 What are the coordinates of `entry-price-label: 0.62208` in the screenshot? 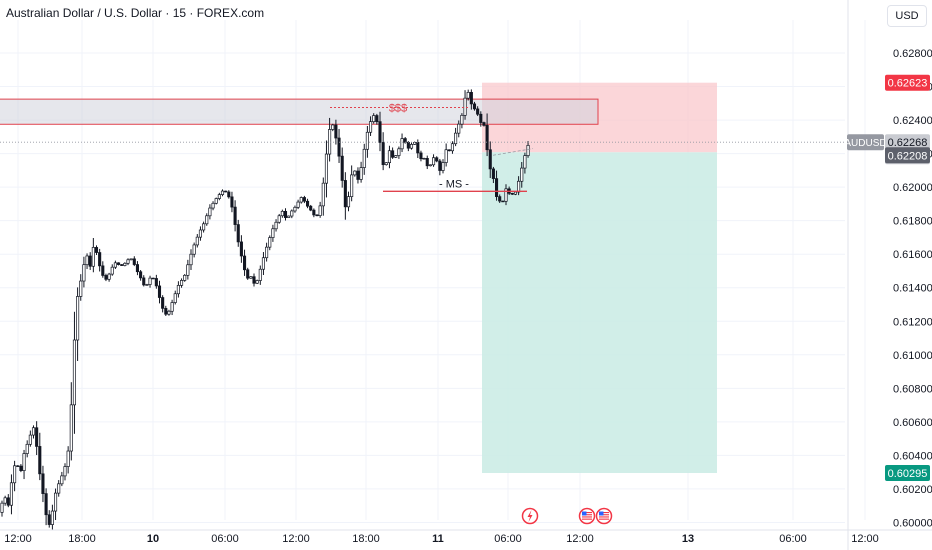 It's located at (907, 155).